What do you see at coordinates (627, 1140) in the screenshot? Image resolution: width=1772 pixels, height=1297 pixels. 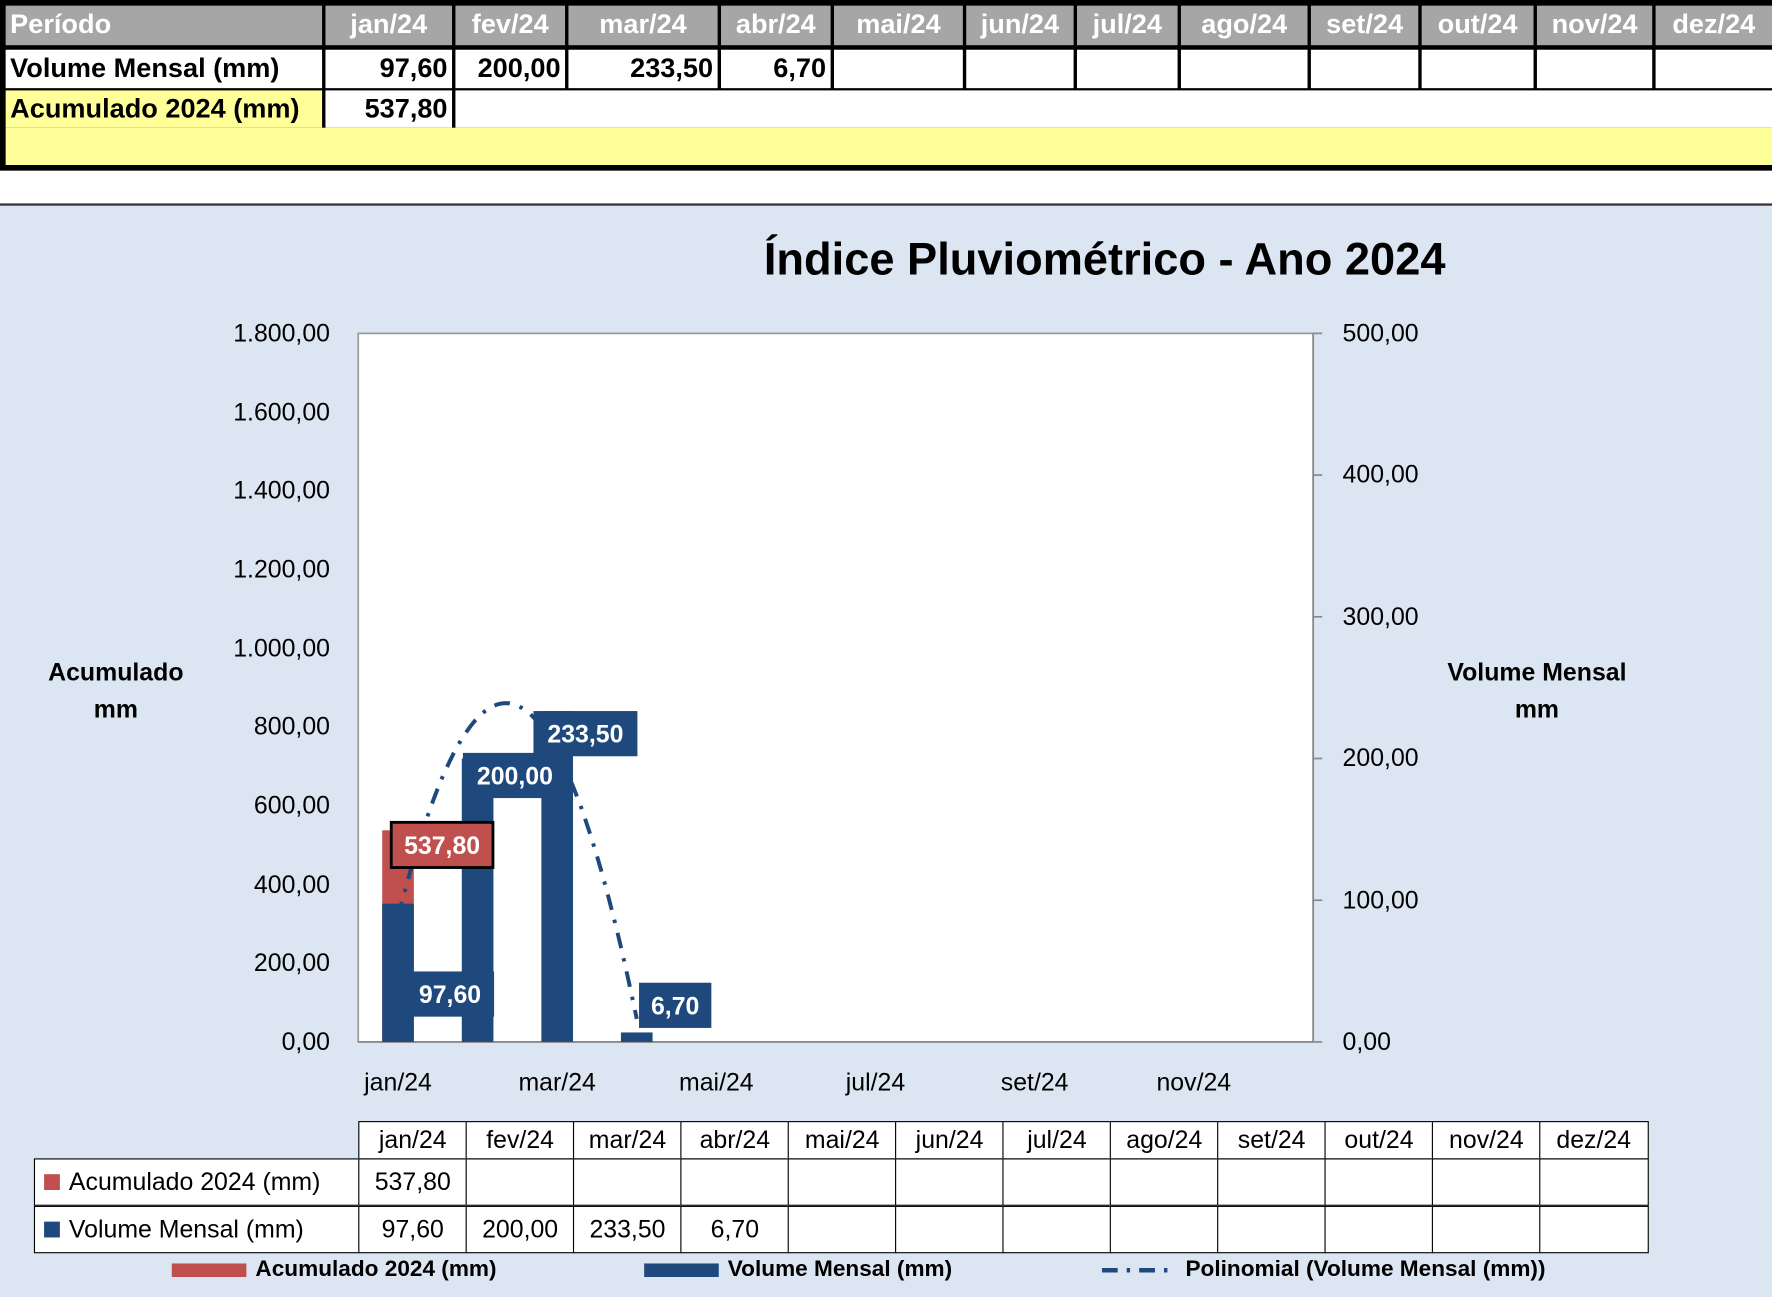 I see `dt-header: mar/24` at bounding box center [627, 1140].